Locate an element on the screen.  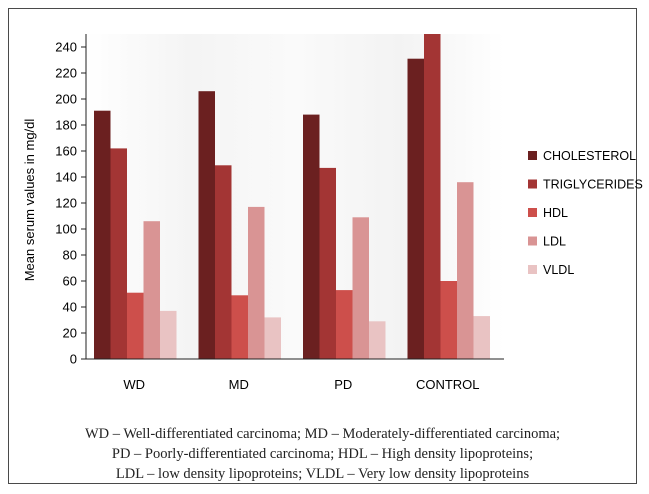
y-tick-label-120: 120 is located at coordinates (66, 203).